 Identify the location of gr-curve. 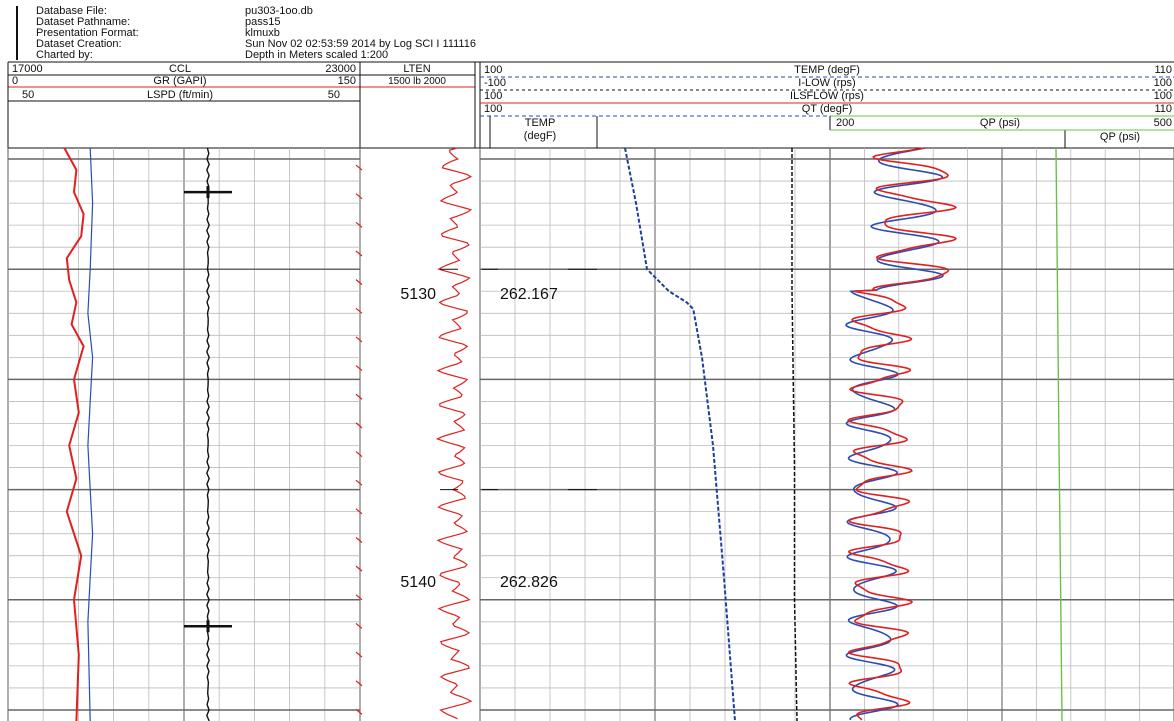
(90, 434).